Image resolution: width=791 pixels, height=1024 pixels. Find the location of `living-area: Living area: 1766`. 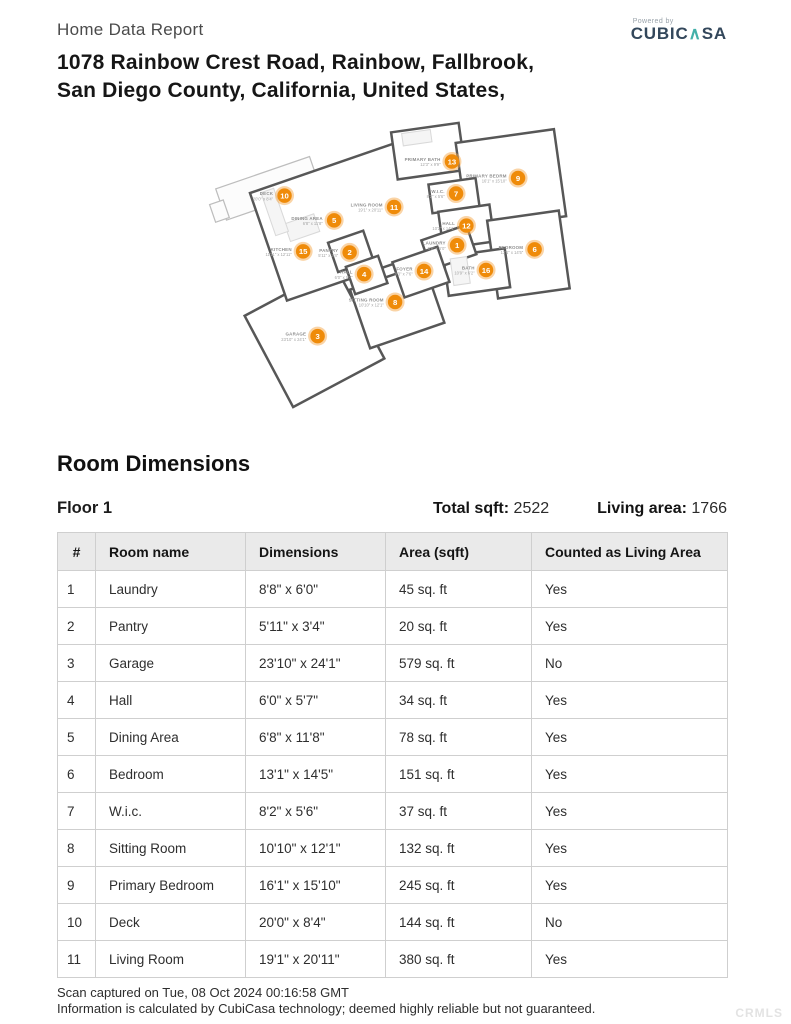

living-area: Living area: 1766 is located at coordinates (662, 509).